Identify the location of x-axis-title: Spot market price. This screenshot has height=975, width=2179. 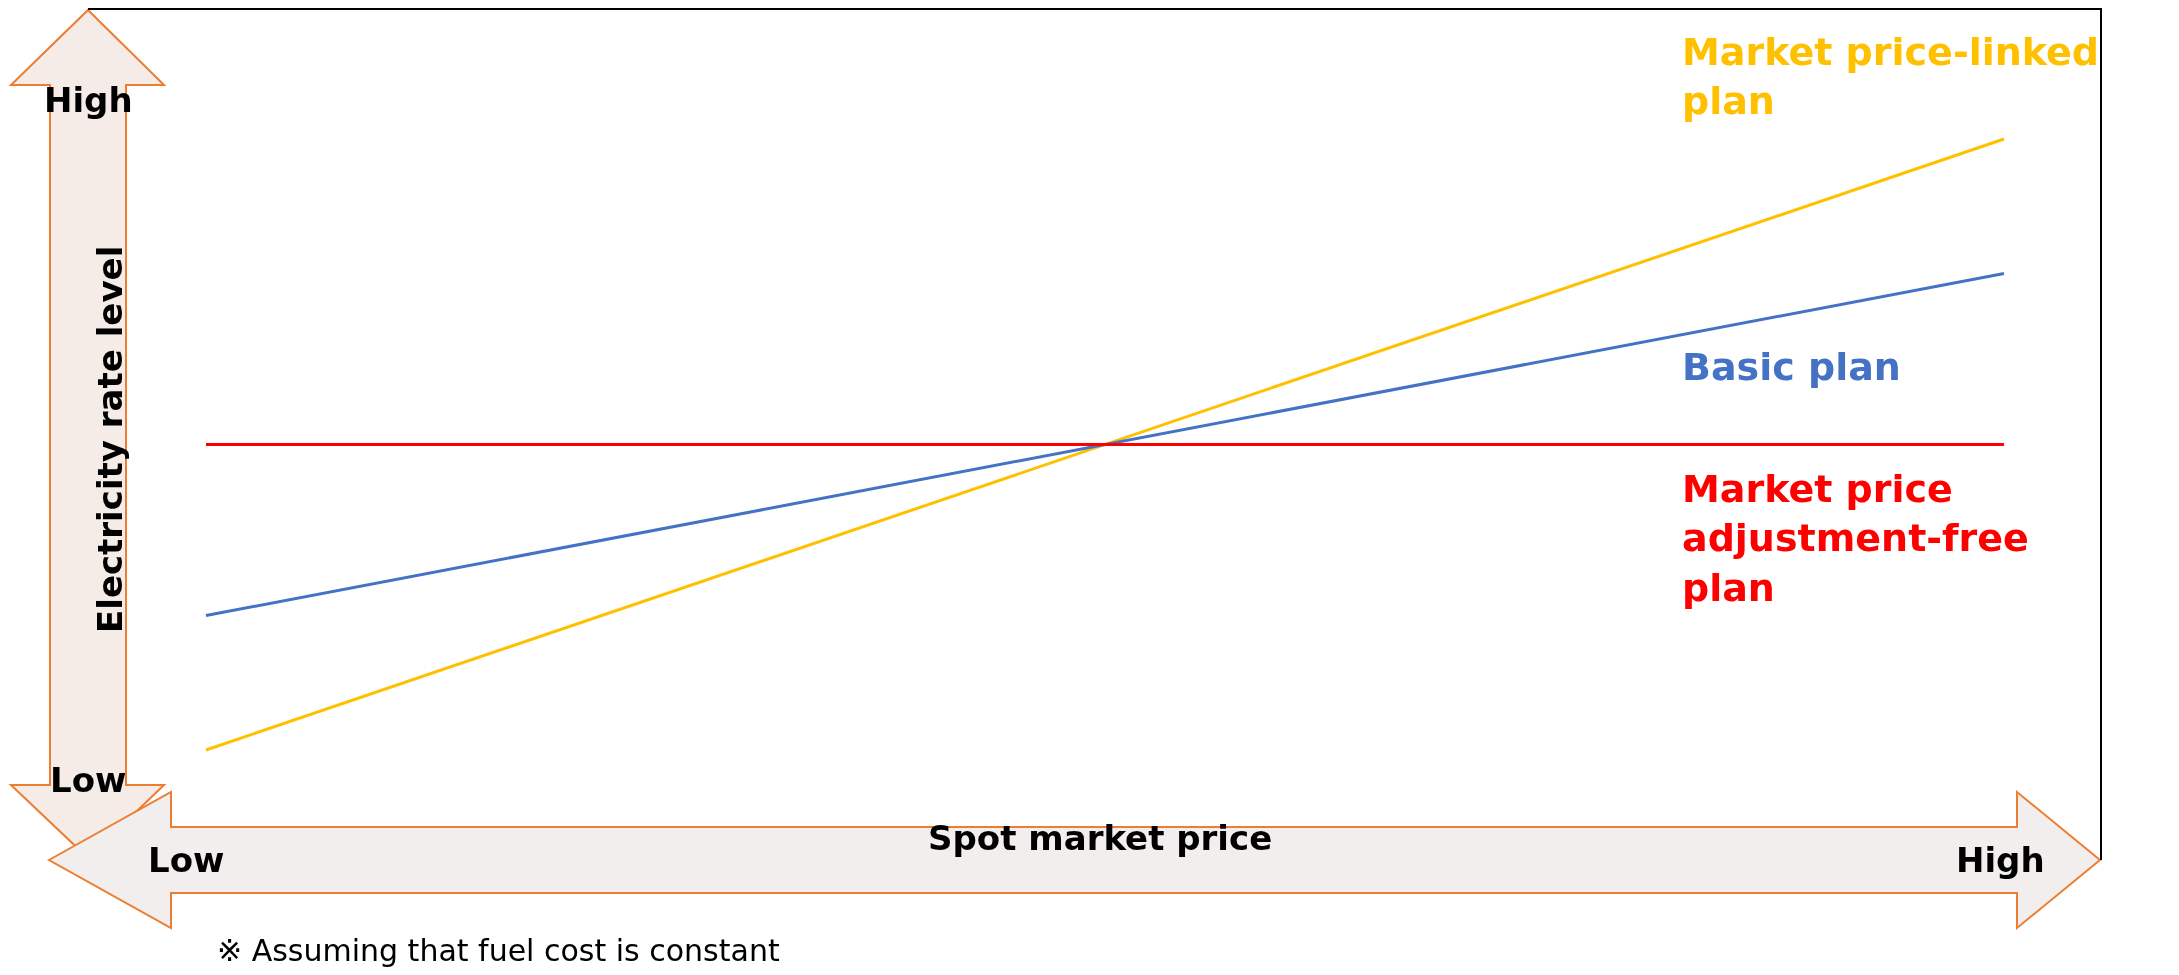
(1100, 838).